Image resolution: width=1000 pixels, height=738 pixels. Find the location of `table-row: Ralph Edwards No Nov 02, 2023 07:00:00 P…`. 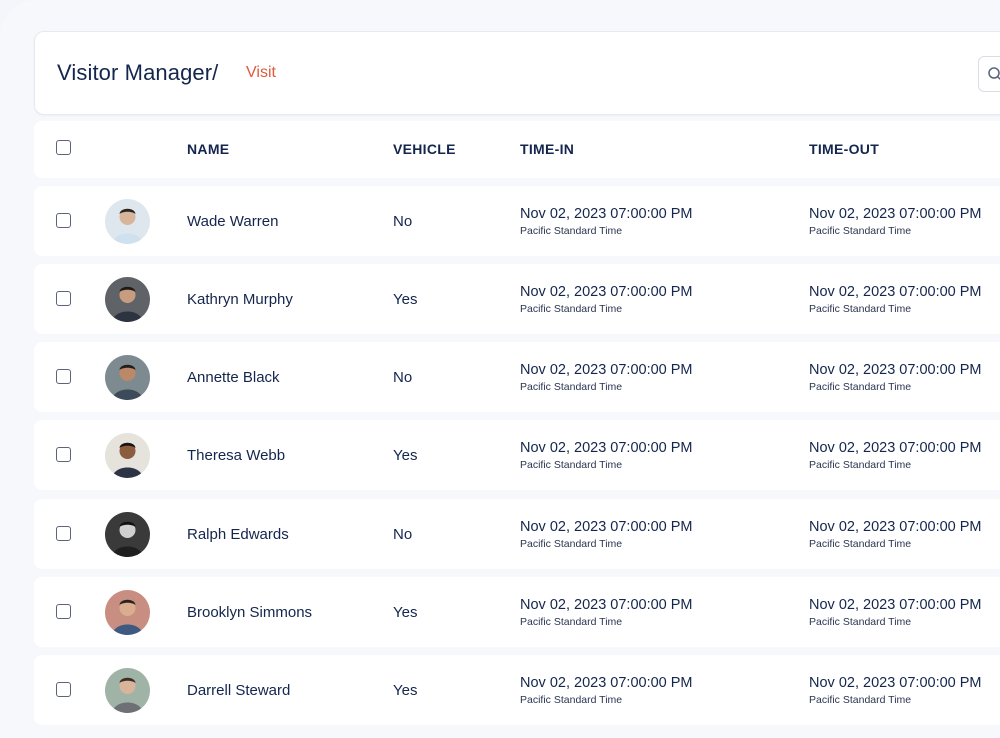

table-row: Ralph Edwards No Nov 02, 2023 07:00:00 P… is located at coordinates (517, 534).